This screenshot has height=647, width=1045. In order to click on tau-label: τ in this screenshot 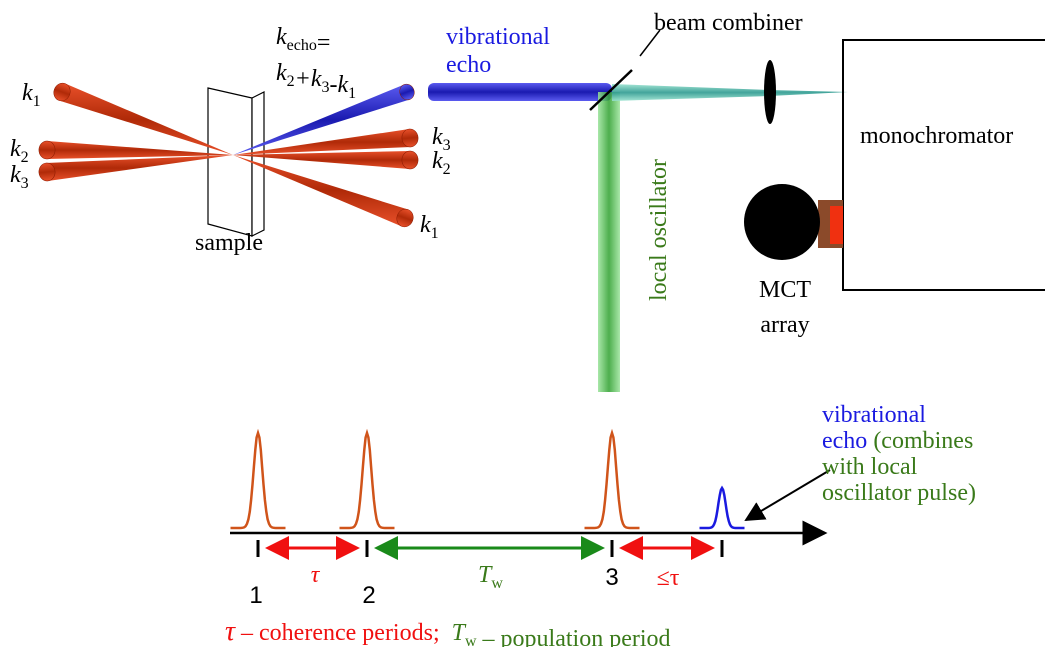, I will do `click(316, 575)`.